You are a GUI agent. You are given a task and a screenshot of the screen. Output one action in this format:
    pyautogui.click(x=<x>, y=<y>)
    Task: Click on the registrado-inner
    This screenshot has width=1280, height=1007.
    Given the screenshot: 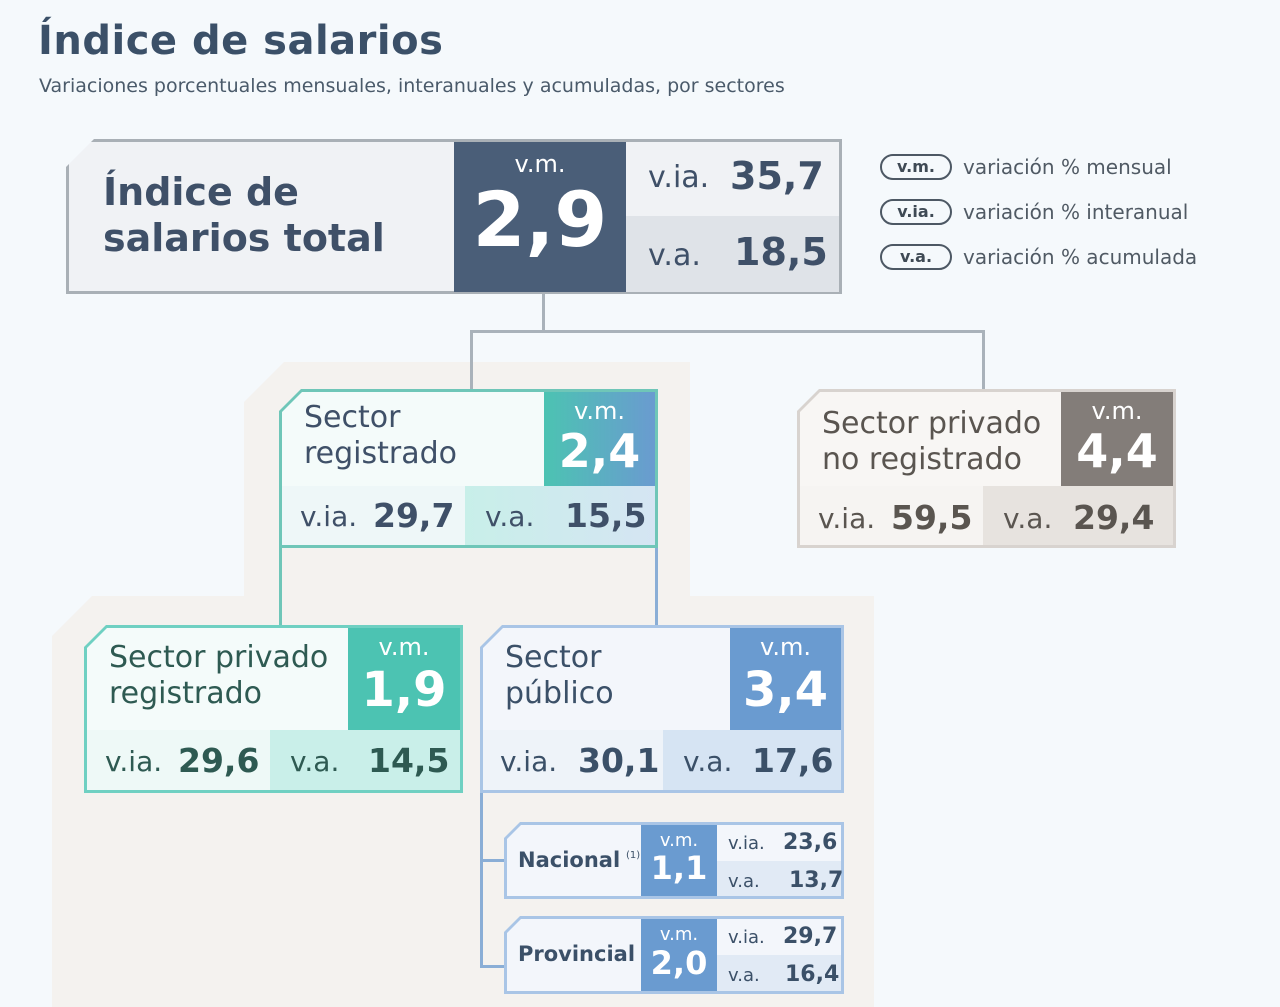 What is the action you would take?
    pyautogui.click(x=413, y=439)
    